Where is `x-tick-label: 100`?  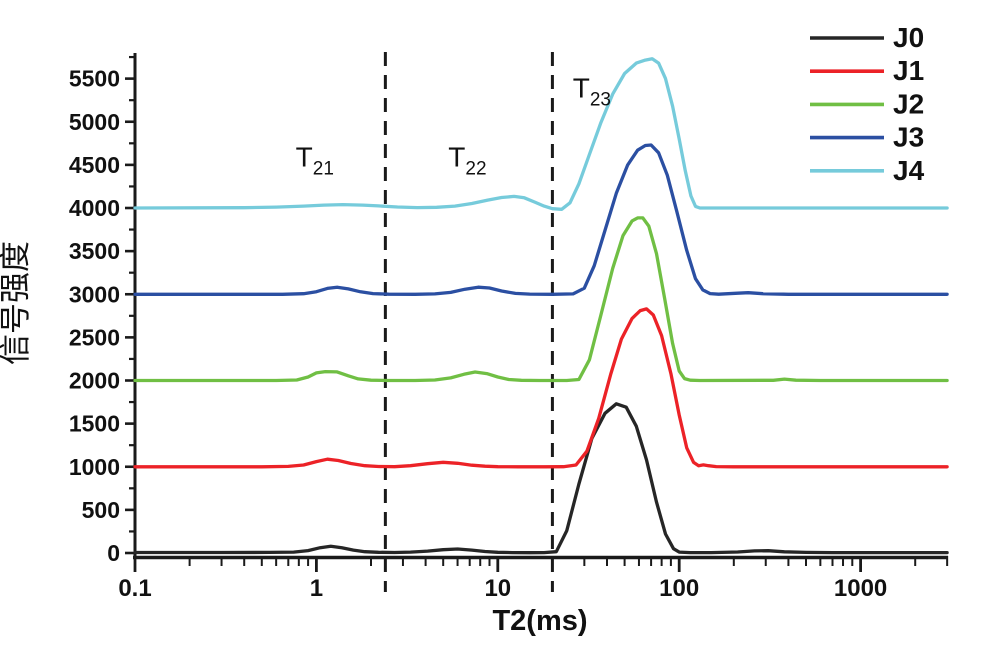
x-tick-label: 100 is located at coordinates (679, 588).